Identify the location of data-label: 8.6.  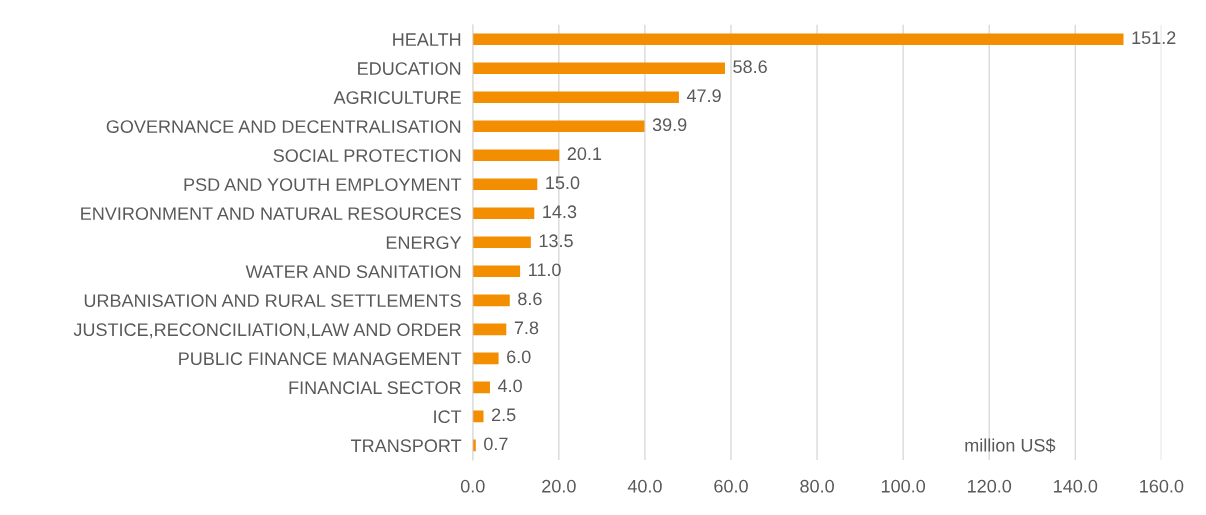
(530, 299).